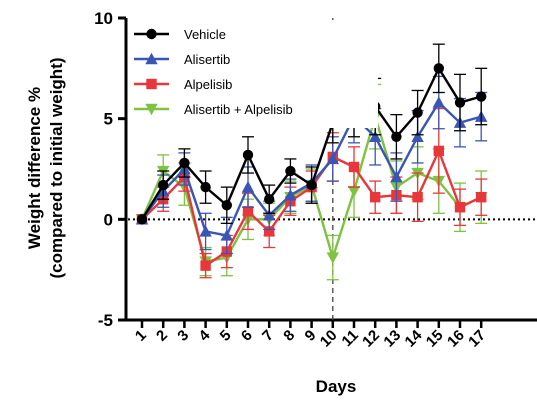 Image resolution: width=537 pixels, height=403 pixels. I want to click on x-tick-label: 17, so click(477, 339).